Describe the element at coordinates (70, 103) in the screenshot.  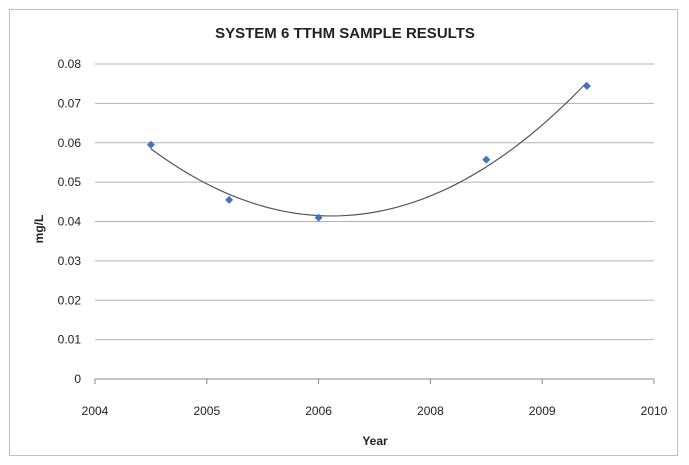
I see `y-tick-label: 0.07` at that location.